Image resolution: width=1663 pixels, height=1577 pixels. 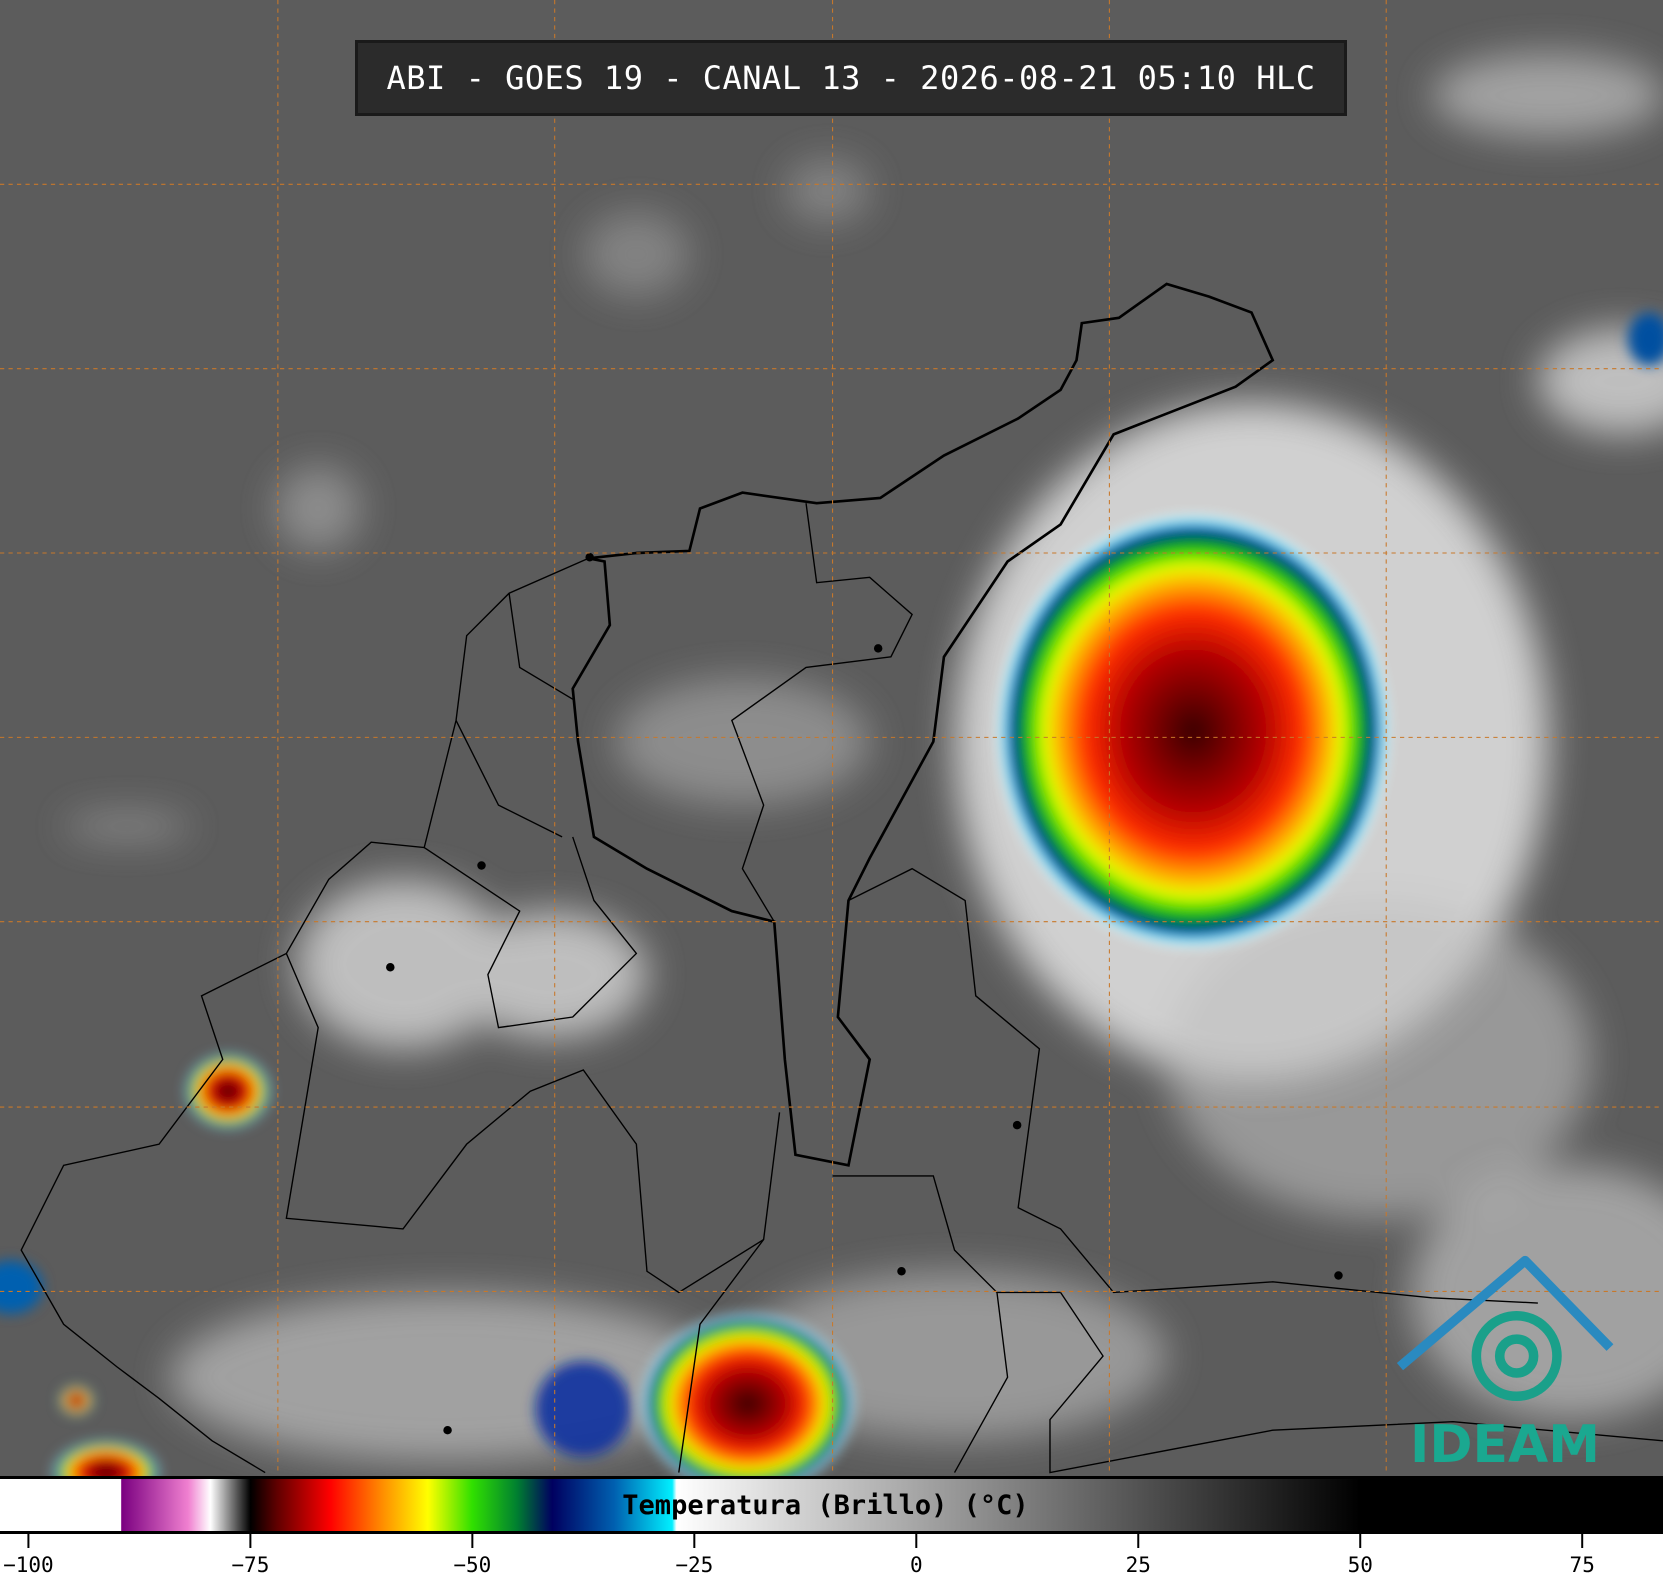 What do you see at coordinates (694, 1565) in the screenshot?
I see `colorbar-tick-label: −25` at bounding box center [694, 1565].